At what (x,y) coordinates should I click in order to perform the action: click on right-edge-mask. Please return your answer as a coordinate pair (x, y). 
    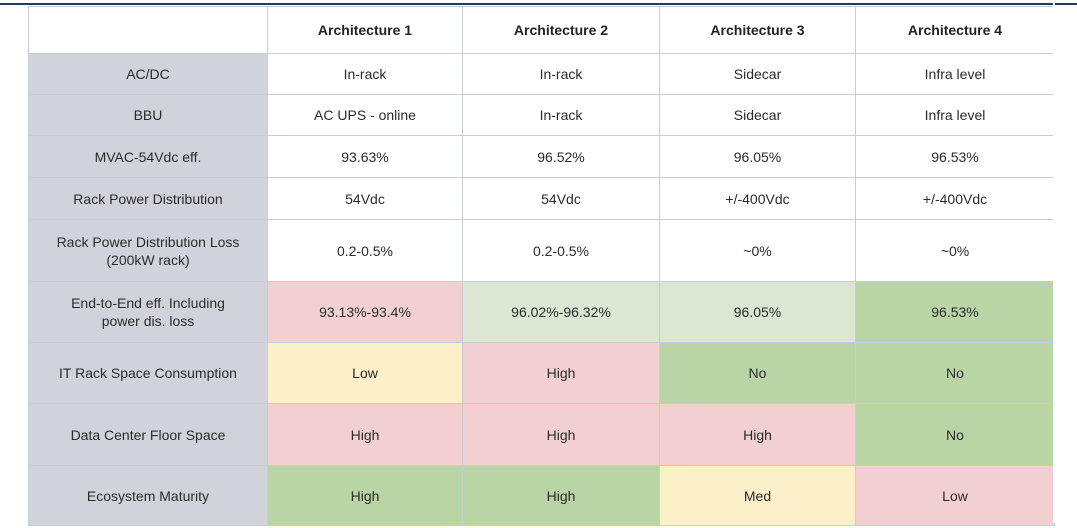
    Looking at the image, I should click on (1054, 263).